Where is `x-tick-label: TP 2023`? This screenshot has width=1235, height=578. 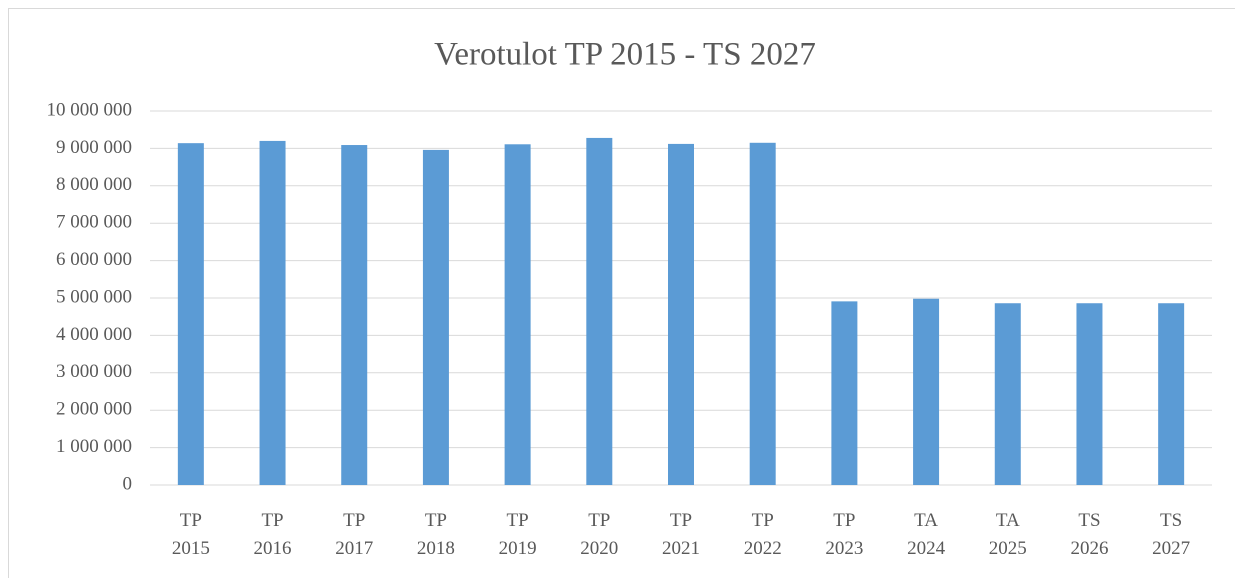 x-tick-label: TP 2023 is located at coordinates (844, 534).